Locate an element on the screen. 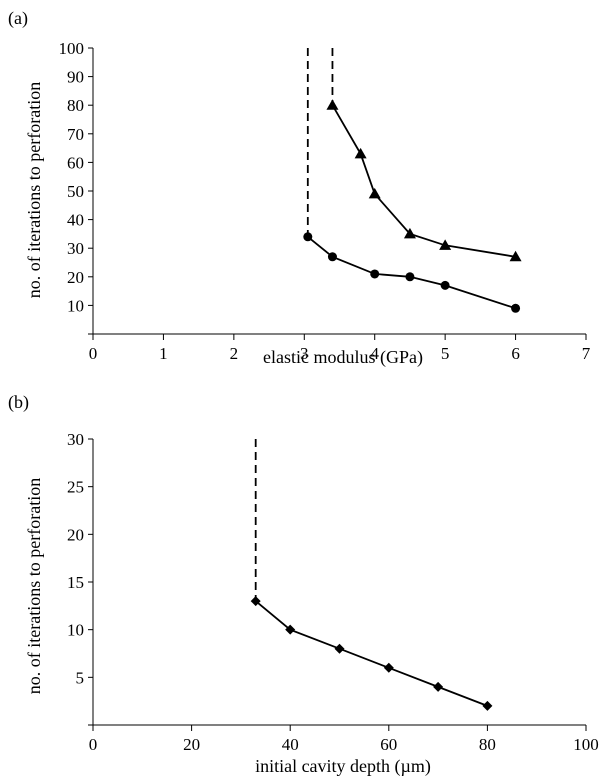  panel-a-y-tick-label: 70 is located at coordinates (75, 134).